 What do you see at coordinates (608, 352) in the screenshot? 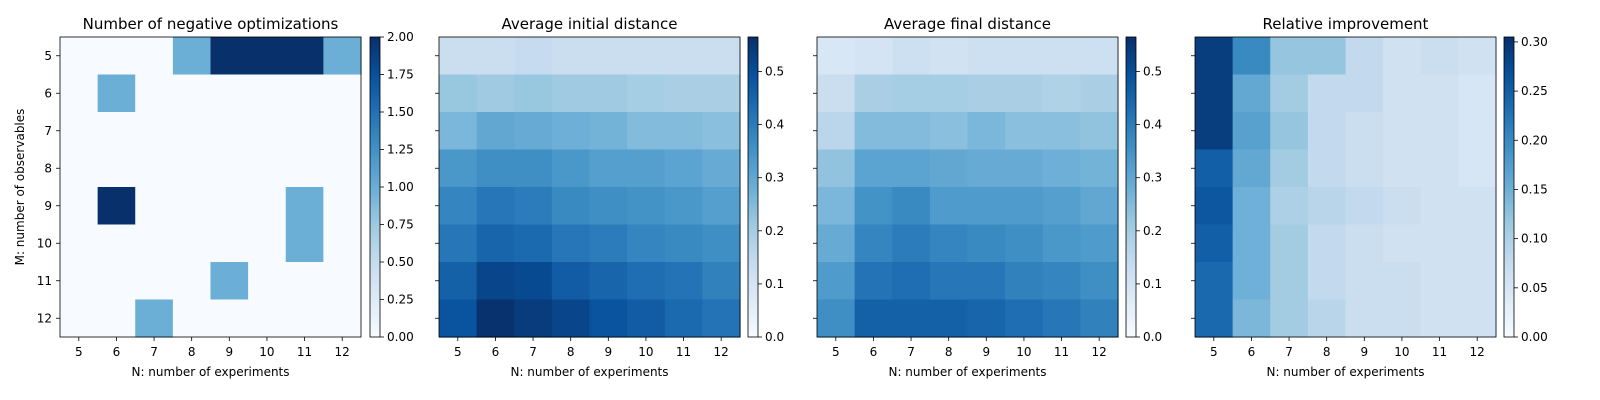
I see `x-tick-label: 9` at bounding box center [608, 352].